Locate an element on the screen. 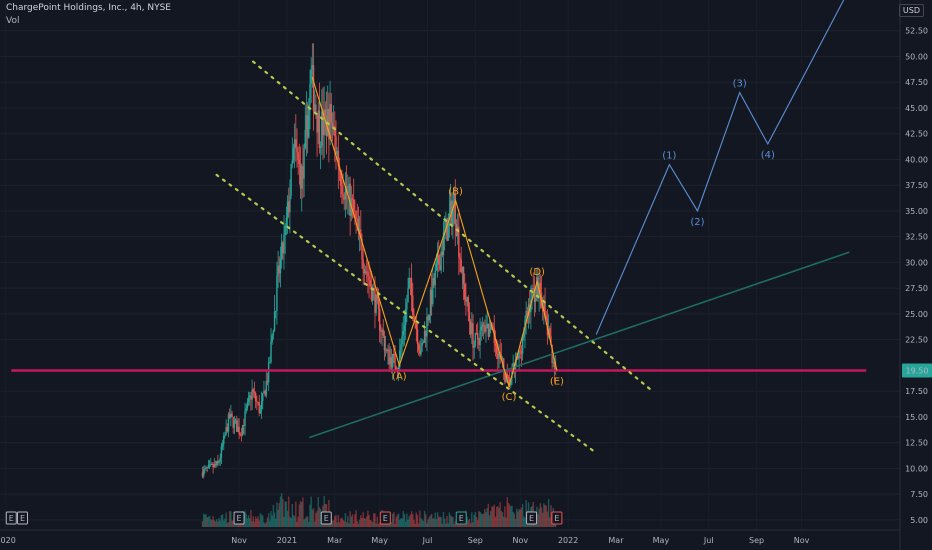 This screenshot has height=550, width=932. currency-badge: USD is located at coordinates (911, 10).